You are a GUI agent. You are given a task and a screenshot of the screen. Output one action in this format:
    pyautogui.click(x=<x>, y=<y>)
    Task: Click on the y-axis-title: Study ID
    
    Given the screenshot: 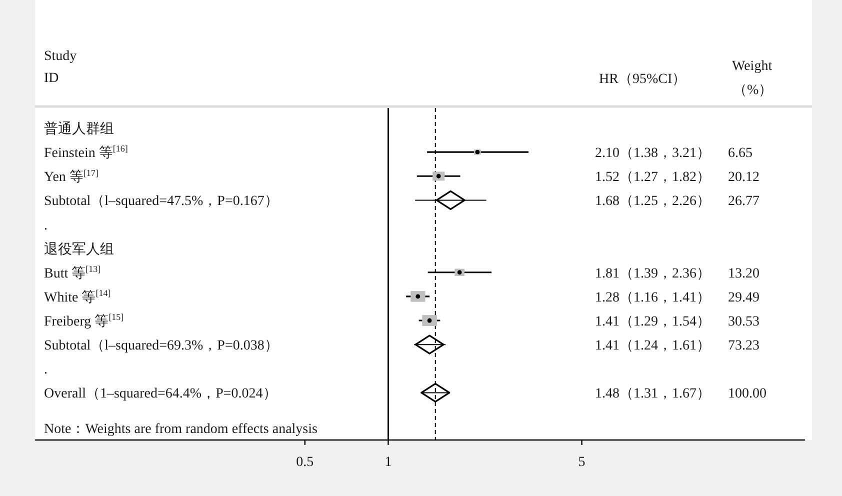 What is the action you would take?
    pyautogui.click(x=60, y=67)
    